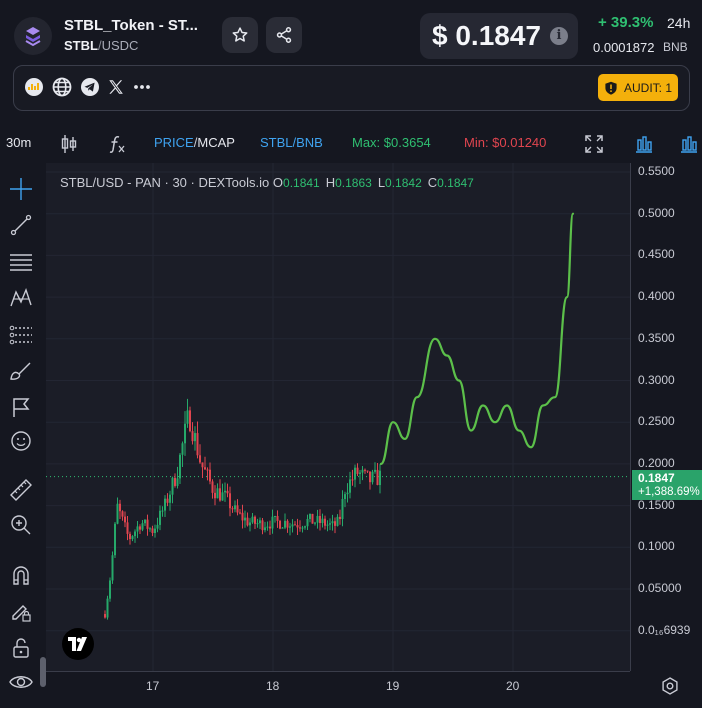 This screenshot has width=702, height=708. What do you see at coordinates (21, 262) in the screenshot?
I see `horizontal-lines-tool` at bounding box center [21, 262].